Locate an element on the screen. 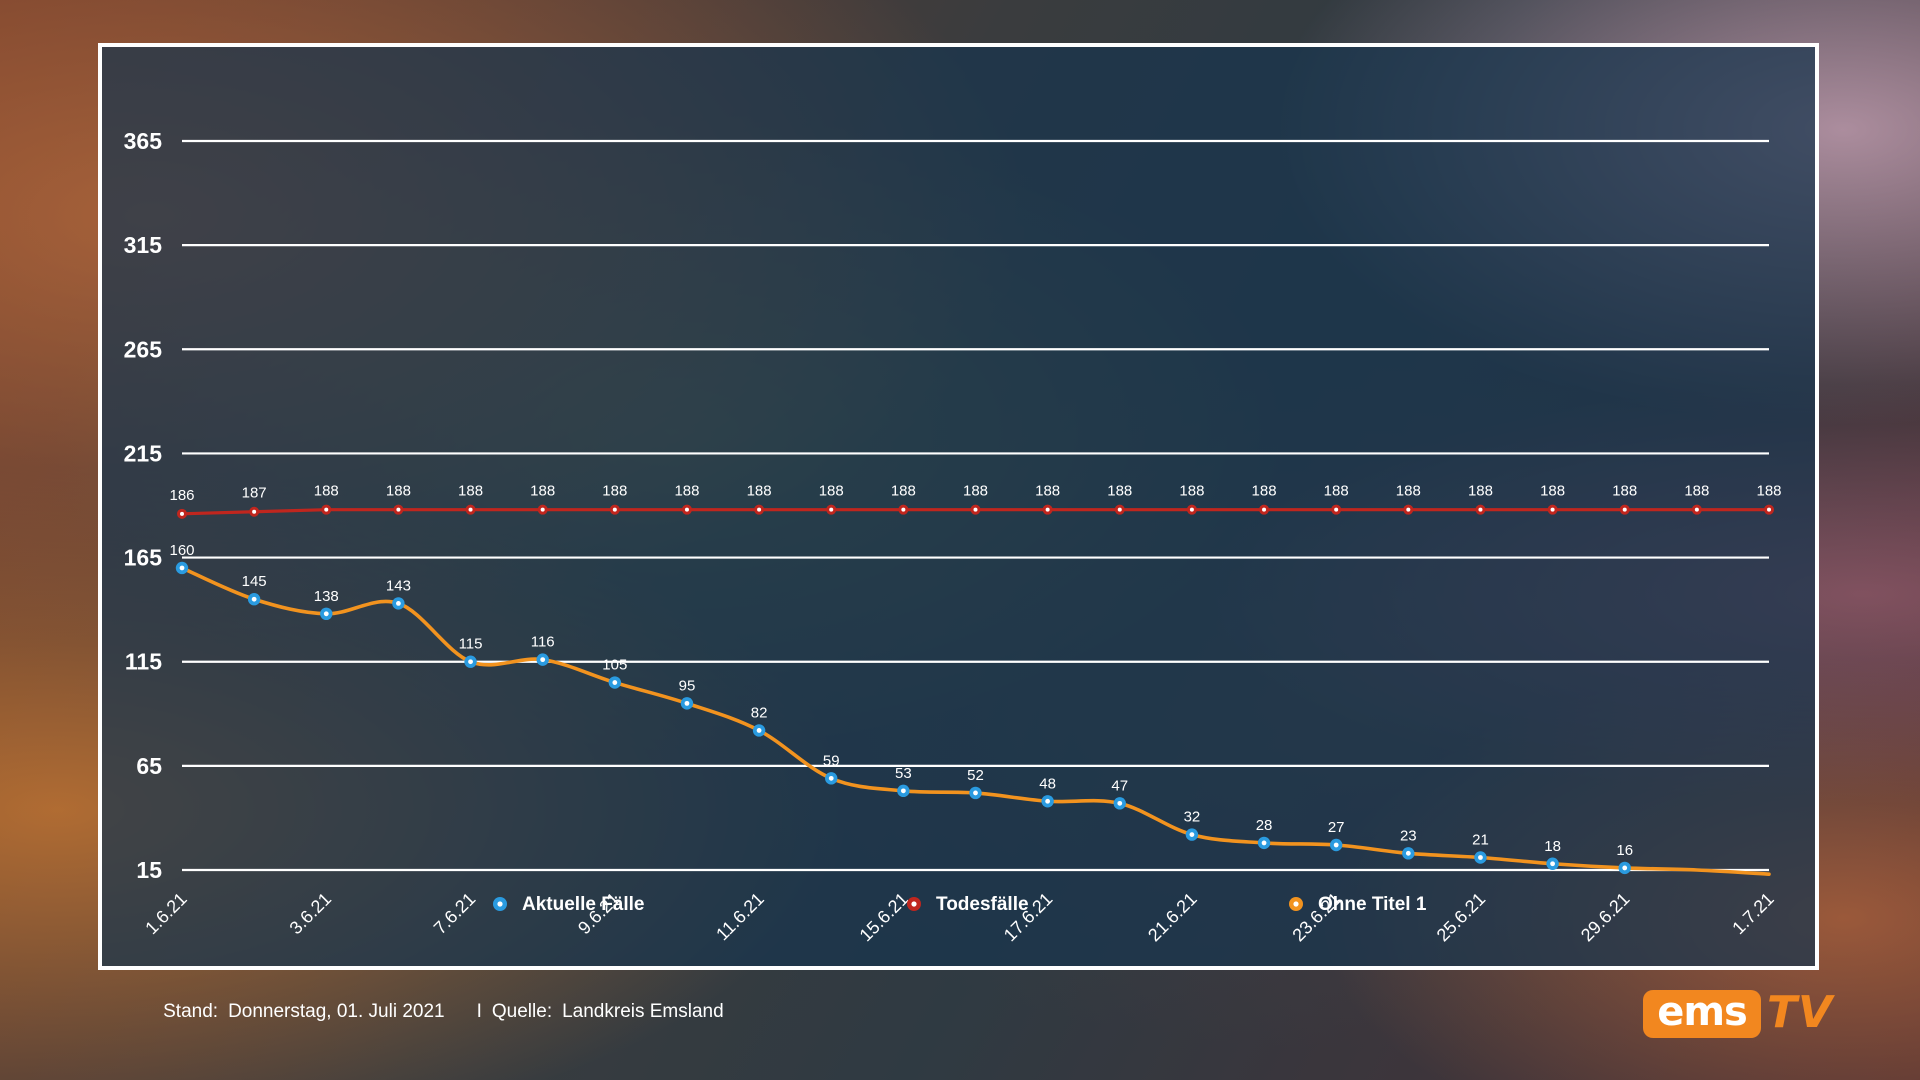 This screenshot has width=1920, height=1080. x-tick-label: 3.6.21 is located at coordinates (311, 914).